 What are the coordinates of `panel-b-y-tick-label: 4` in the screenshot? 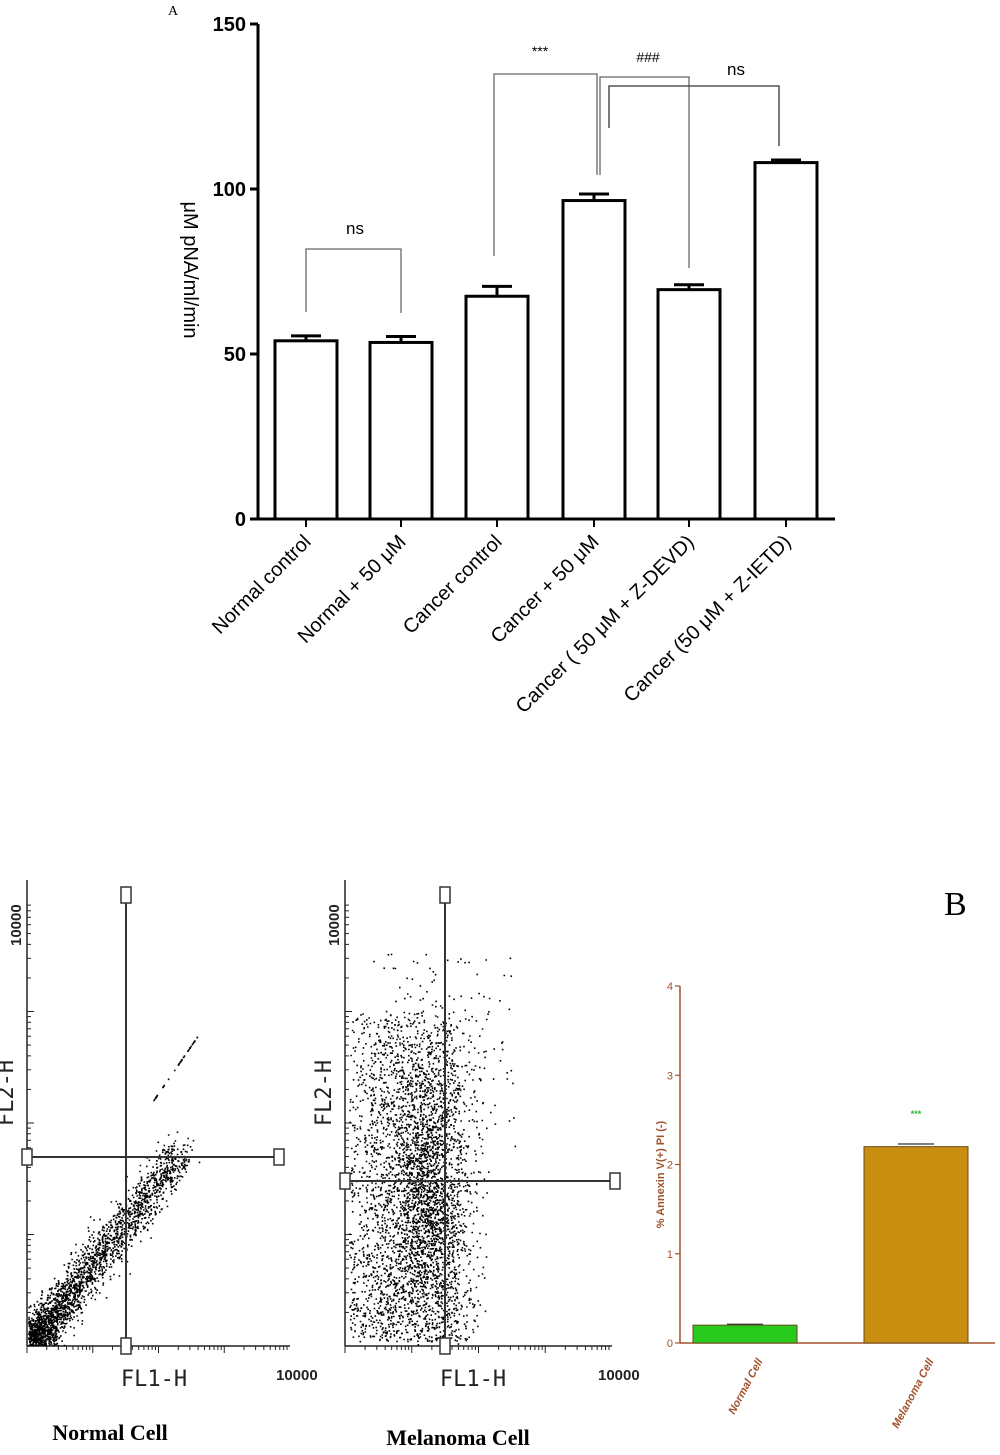 It's located at (670, 987).